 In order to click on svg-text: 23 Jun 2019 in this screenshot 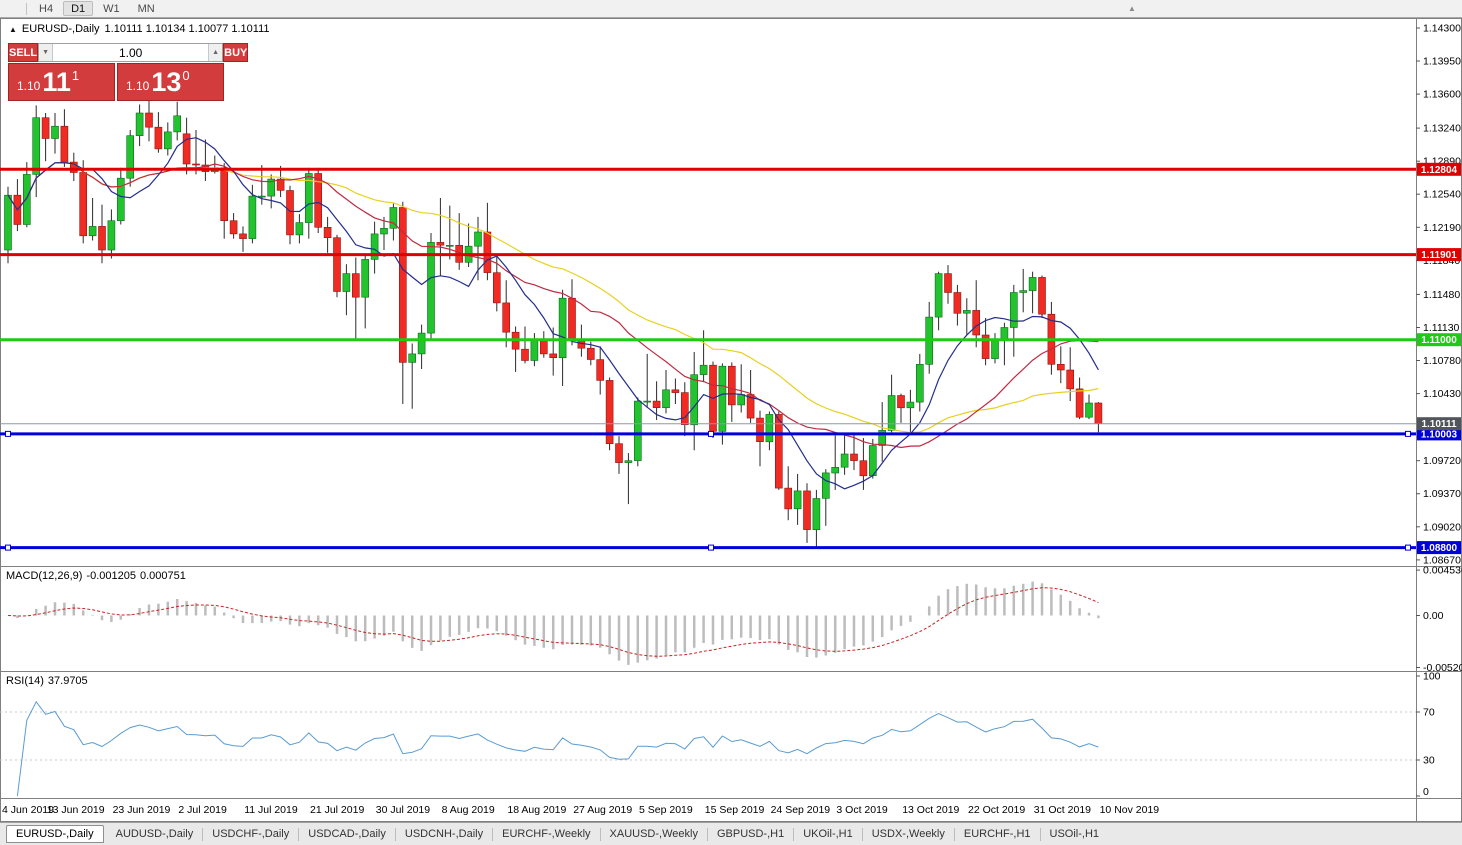, I will do `click(142, 810)`.